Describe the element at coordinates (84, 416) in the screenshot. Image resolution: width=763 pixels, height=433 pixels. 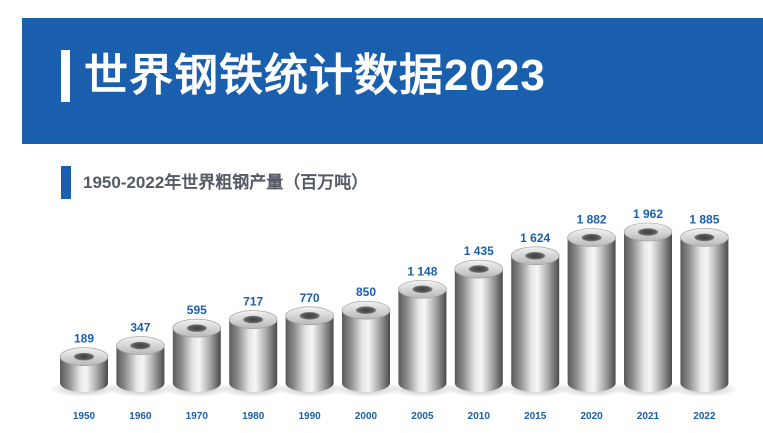
I see `x-tick-label: 1950` at that location.